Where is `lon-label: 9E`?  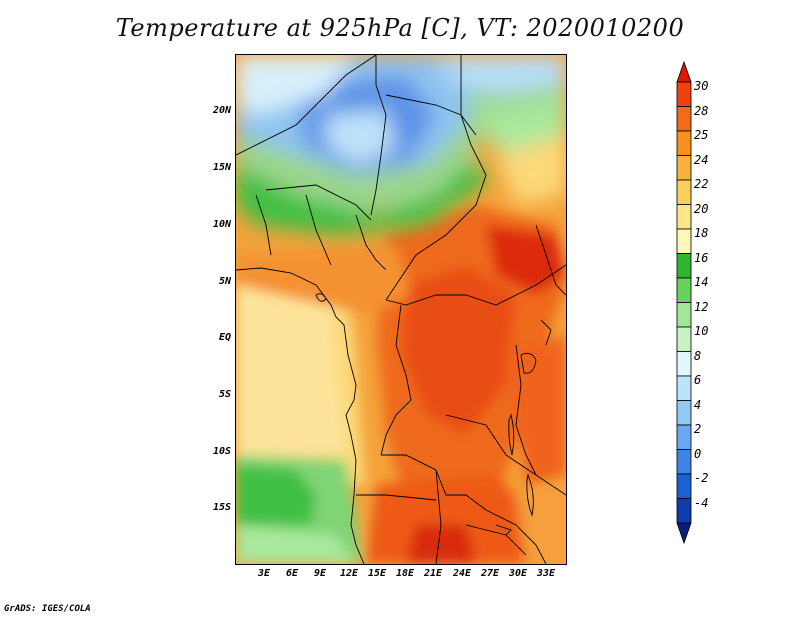
lon-label: 9E is located at coordinates (320, 573).